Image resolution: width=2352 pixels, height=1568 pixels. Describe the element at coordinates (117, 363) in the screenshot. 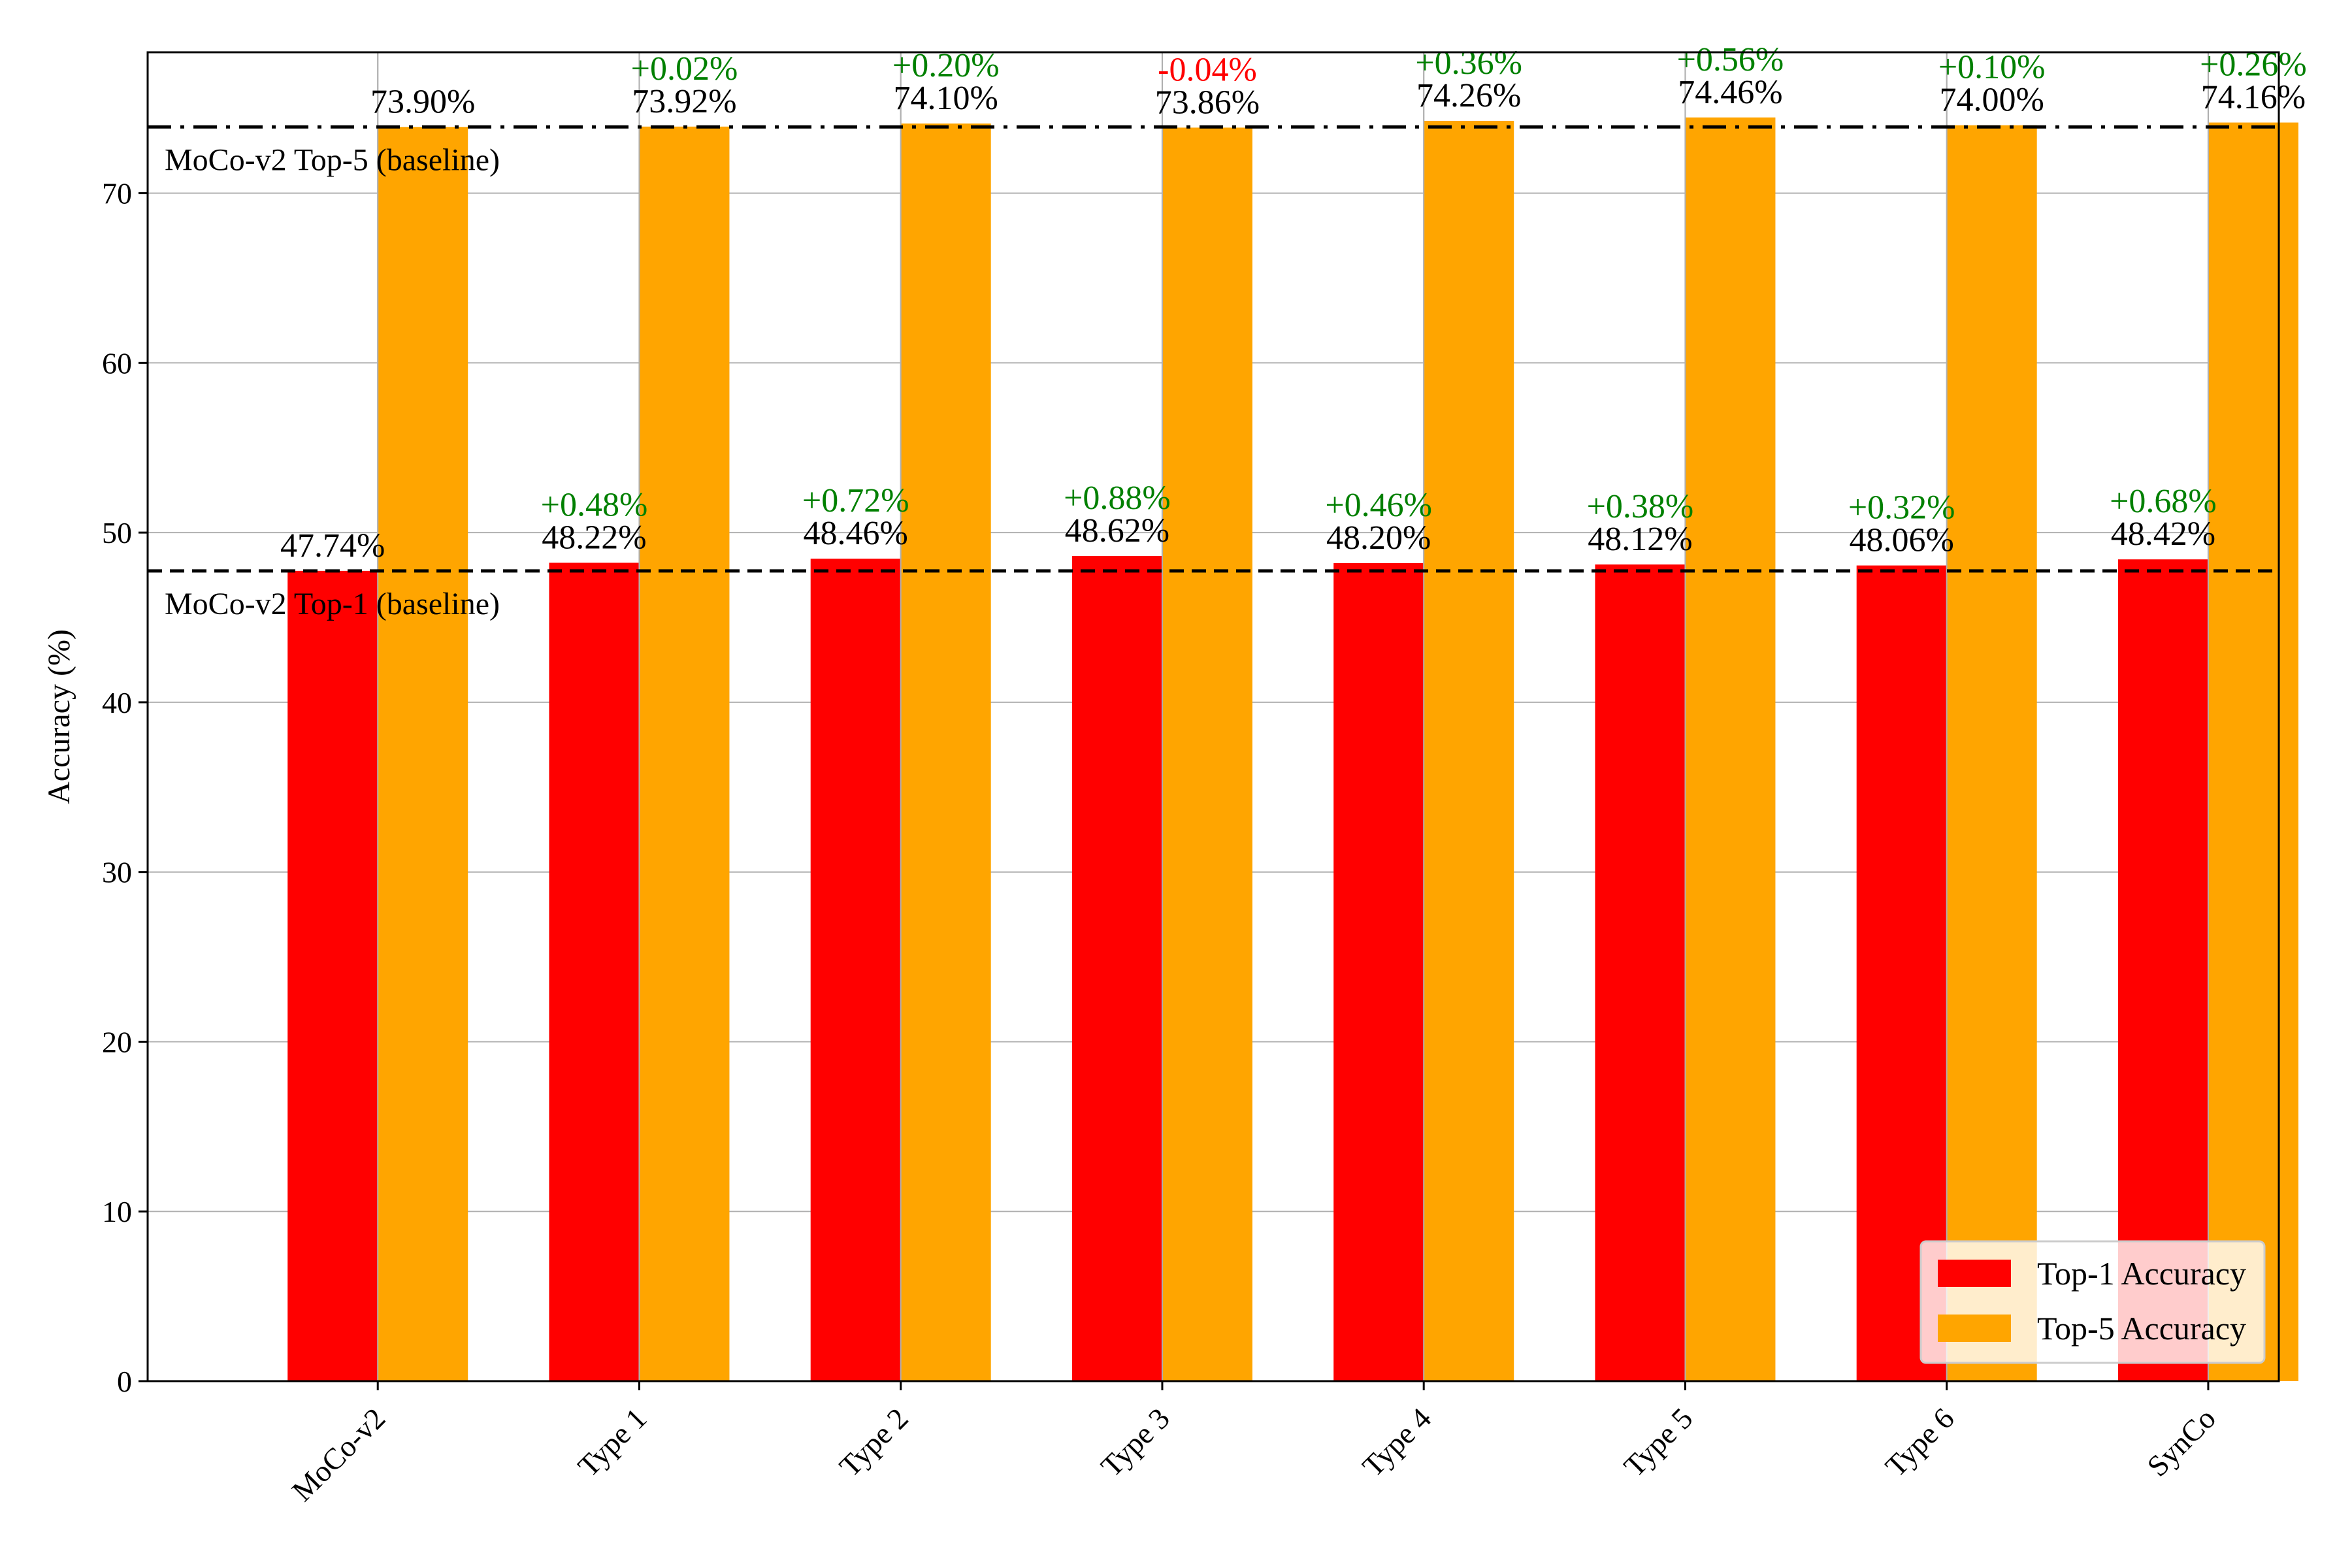

I see `y-tick-label: 60` at that location.